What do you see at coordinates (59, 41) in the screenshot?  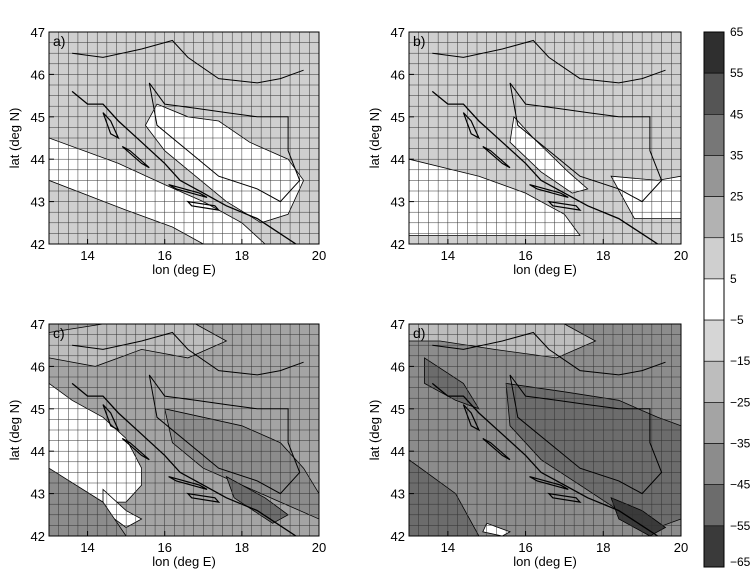 I see `panel-label: a)` at bounding box center [59, 41].